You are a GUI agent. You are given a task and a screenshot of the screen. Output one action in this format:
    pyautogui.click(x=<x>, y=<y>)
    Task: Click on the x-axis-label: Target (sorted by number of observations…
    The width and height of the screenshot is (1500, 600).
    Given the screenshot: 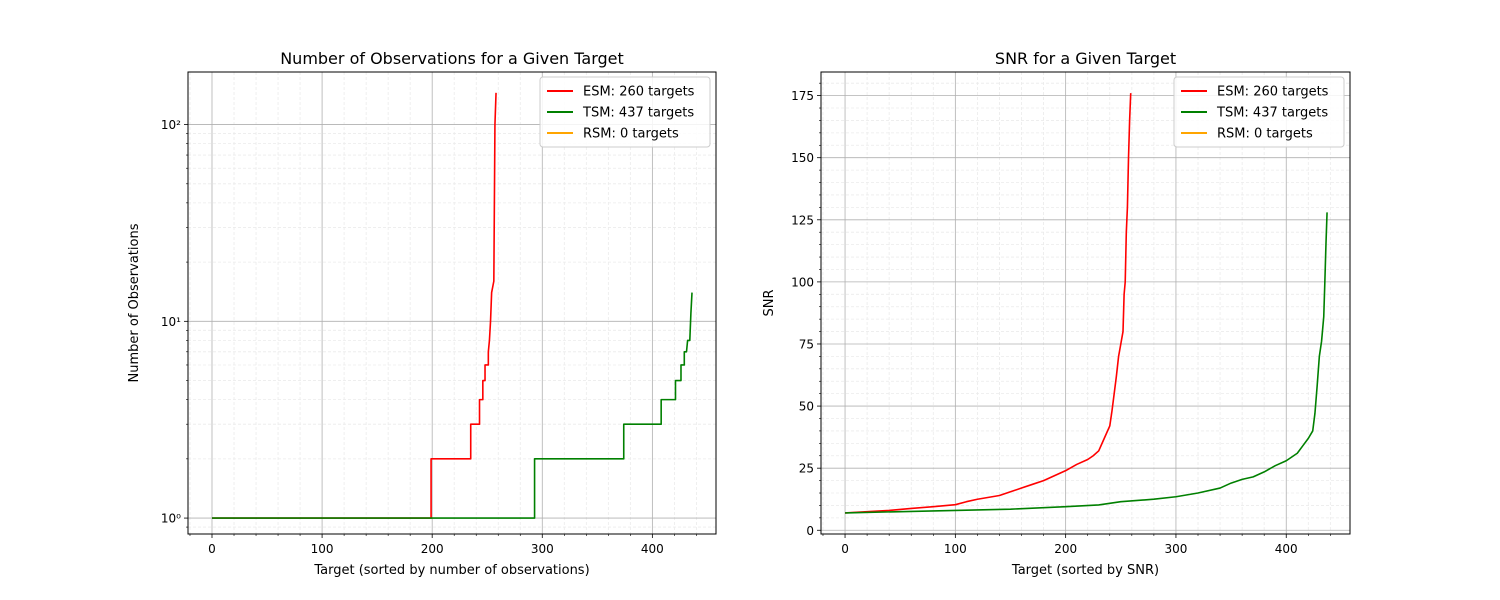 What is the action you would take?
    pyautogui.click(x=451, y=570)
    